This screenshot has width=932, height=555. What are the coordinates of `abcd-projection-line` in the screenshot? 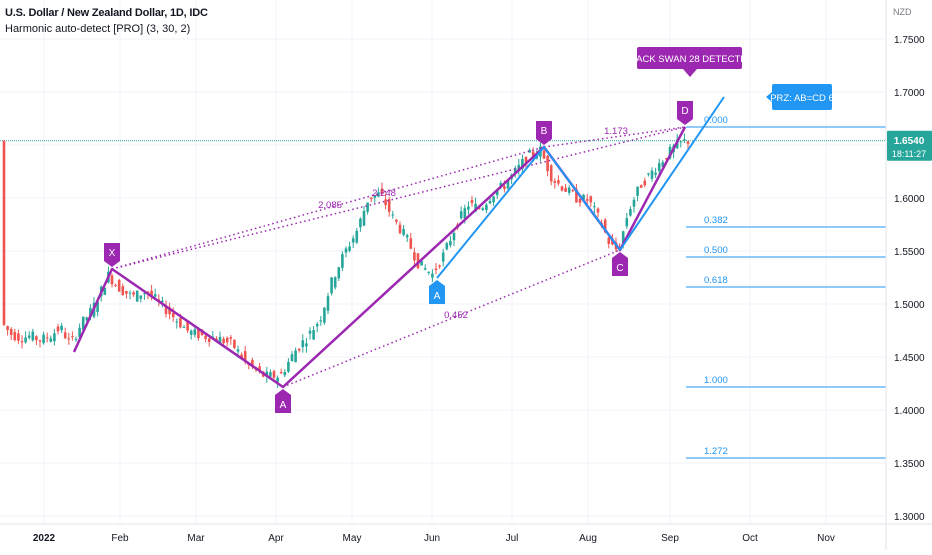 It's located at (672, 173).